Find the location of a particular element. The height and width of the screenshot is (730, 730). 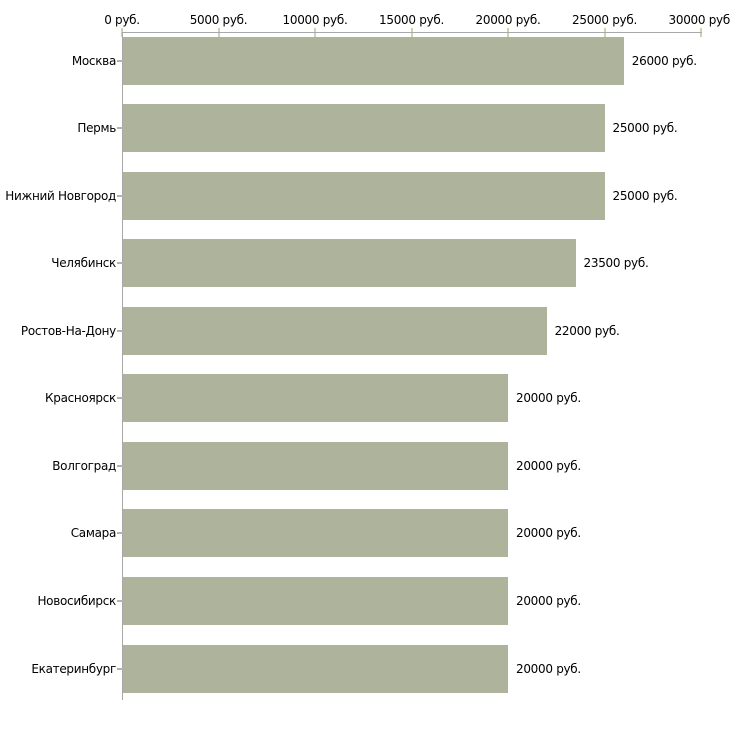

x-axis-tick-label: 25000 руб. is located at coordinates (604, 20).